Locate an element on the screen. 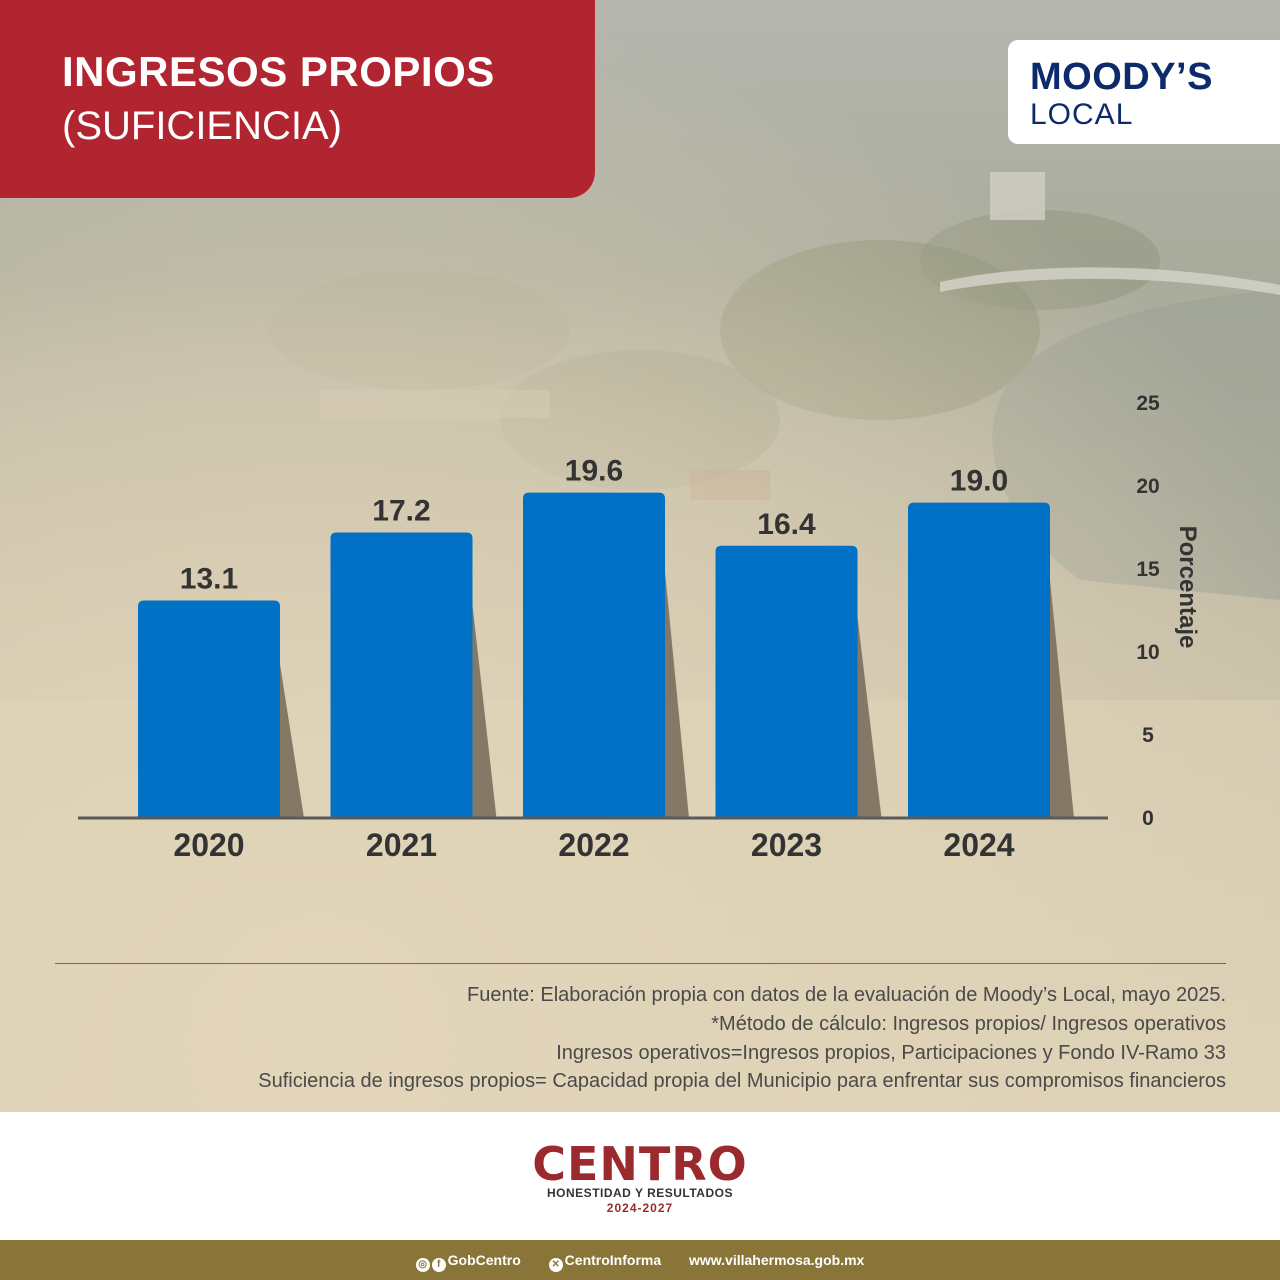 The width and height of the screenshot is (1280, 1280). footer-bar is located at coordinates (640, 1260).